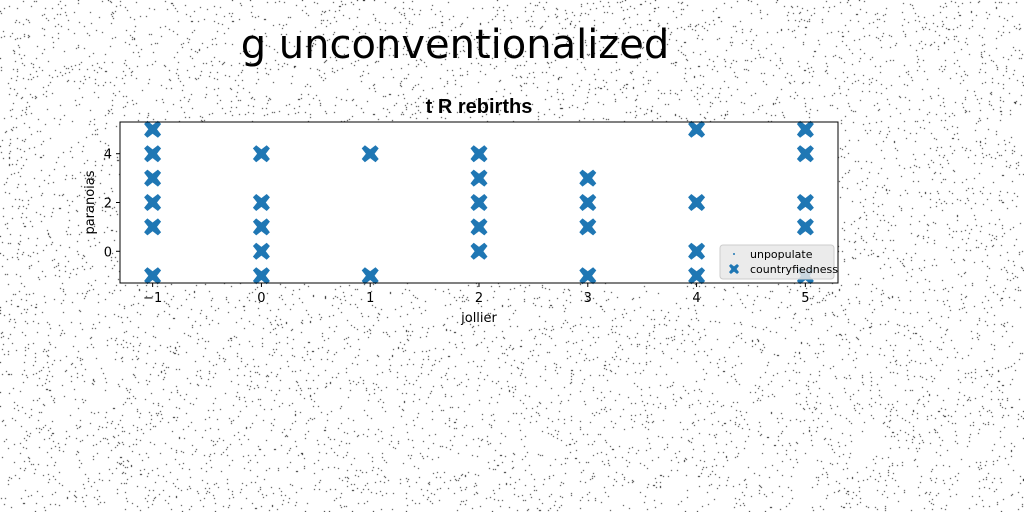  I want to click on legend-marker-x, so click(734, 269).